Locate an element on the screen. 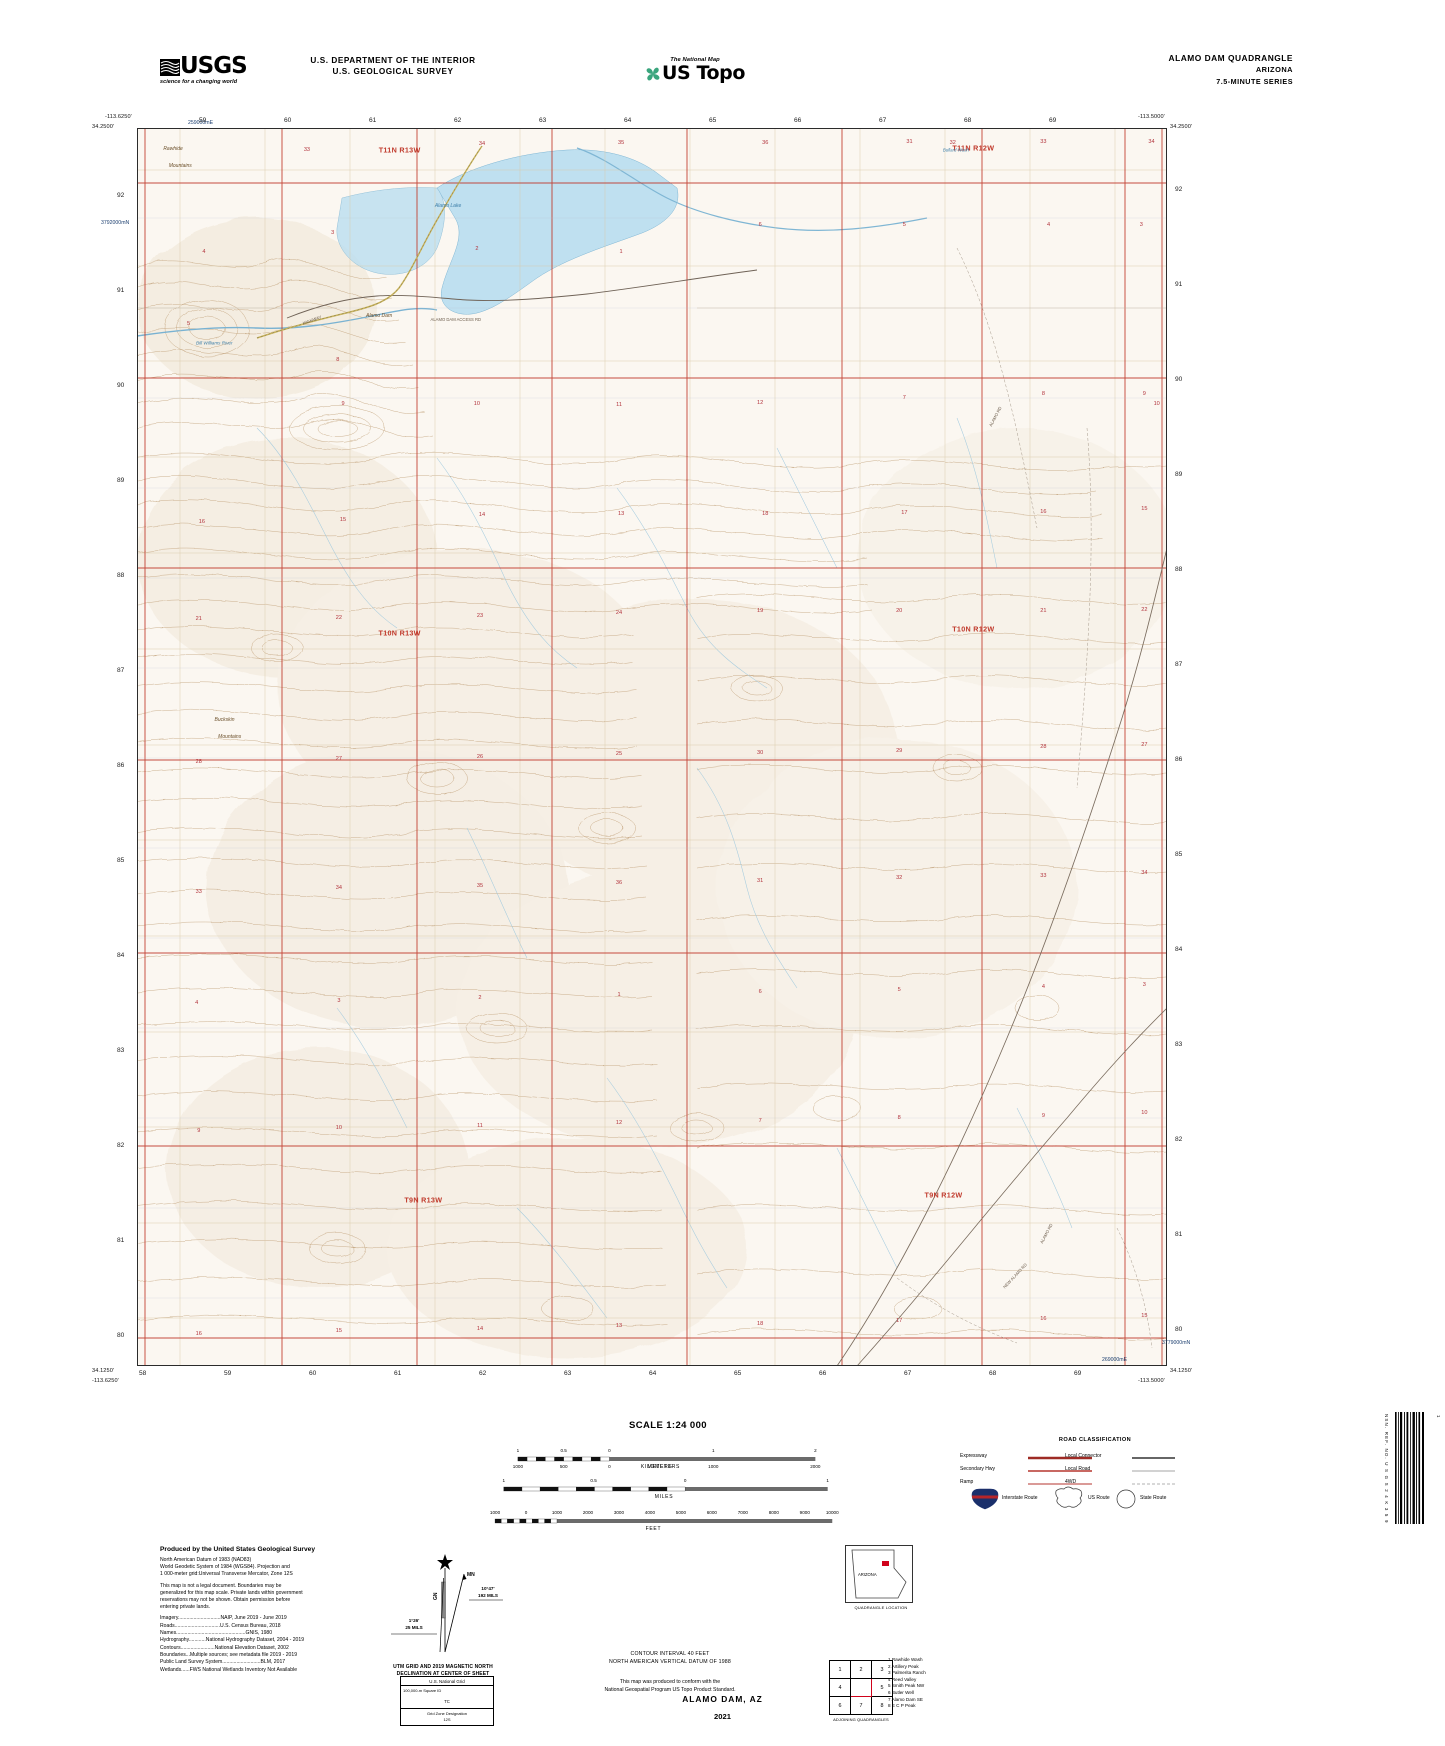 This screenshot has width=1445, height=1746. section-number: 5 is located at coordinates (904, 224).